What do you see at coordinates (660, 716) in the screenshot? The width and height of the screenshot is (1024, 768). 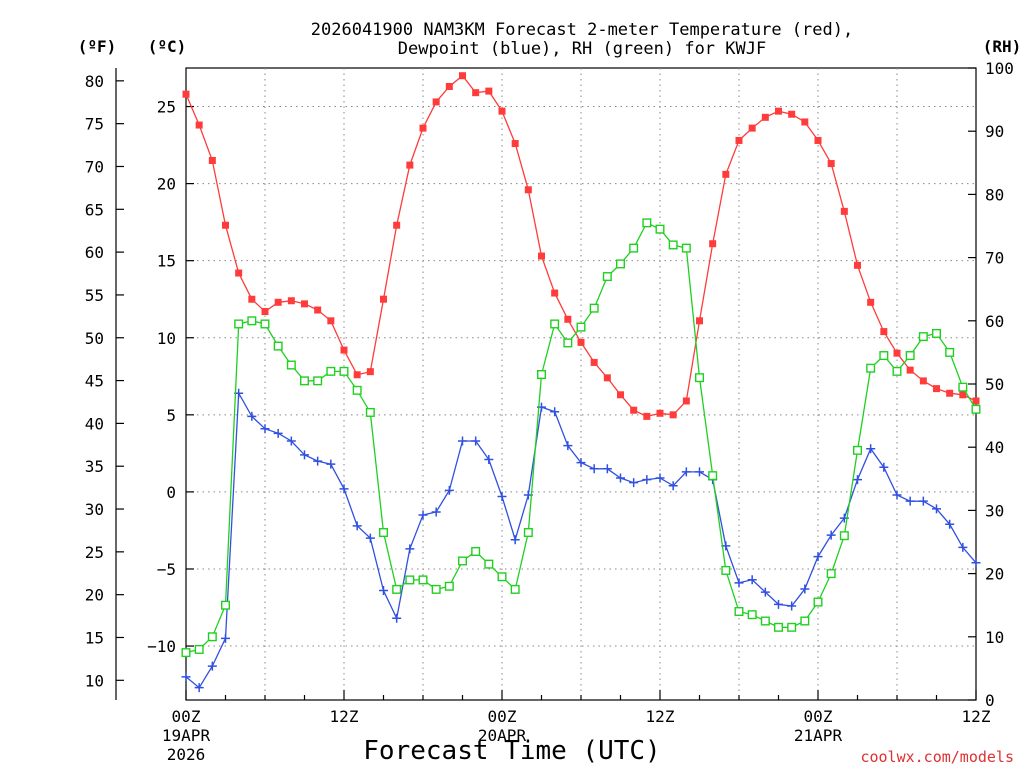 I see `x-tick-label: 12Z` at bounding box center [660, 716].